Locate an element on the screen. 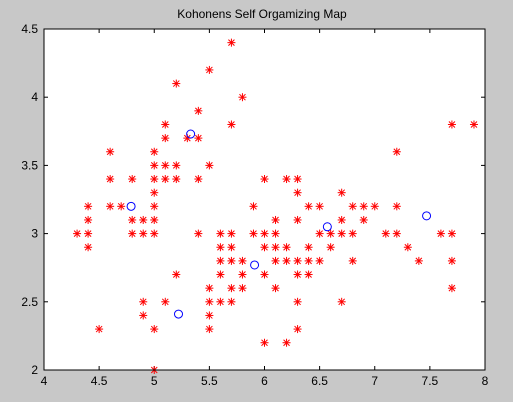 Image resolution: width=513 pixels, height=402 pixels. x-tick-label: 5 is located at coordinates (154, 381).